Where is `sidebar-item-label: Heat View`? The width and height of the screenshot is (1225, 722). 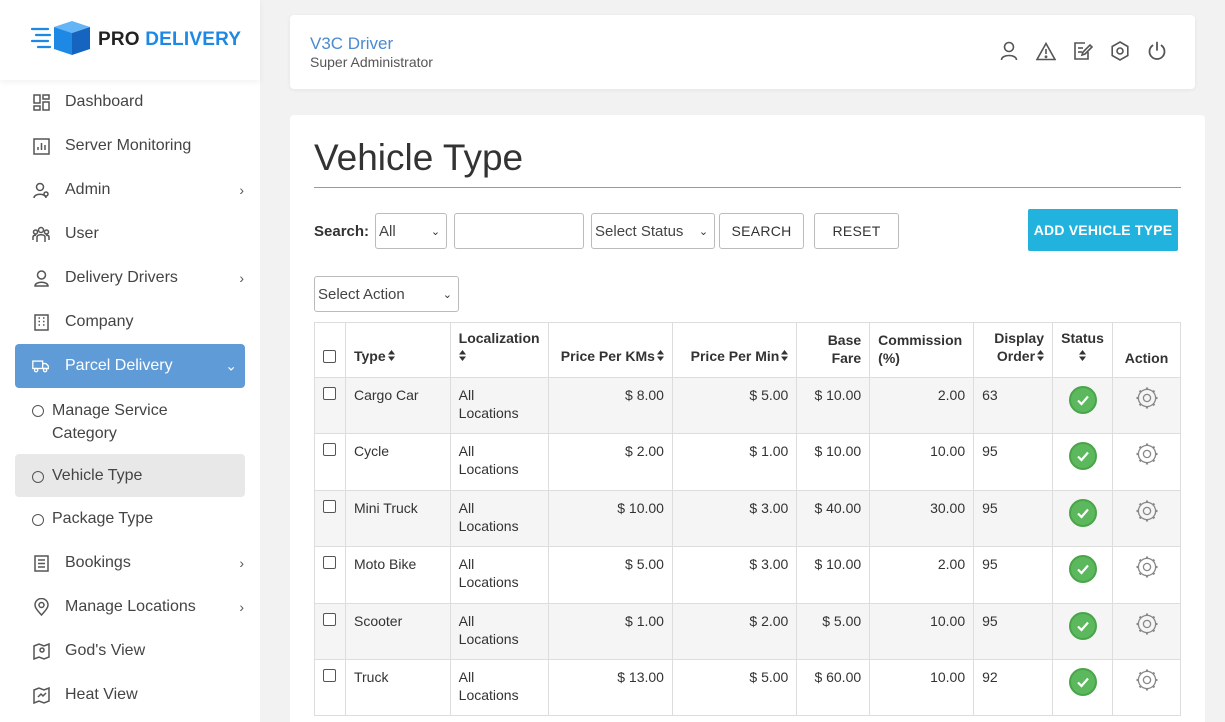 sidebar-item-label: Heat View is located at coordinates (101, 694).